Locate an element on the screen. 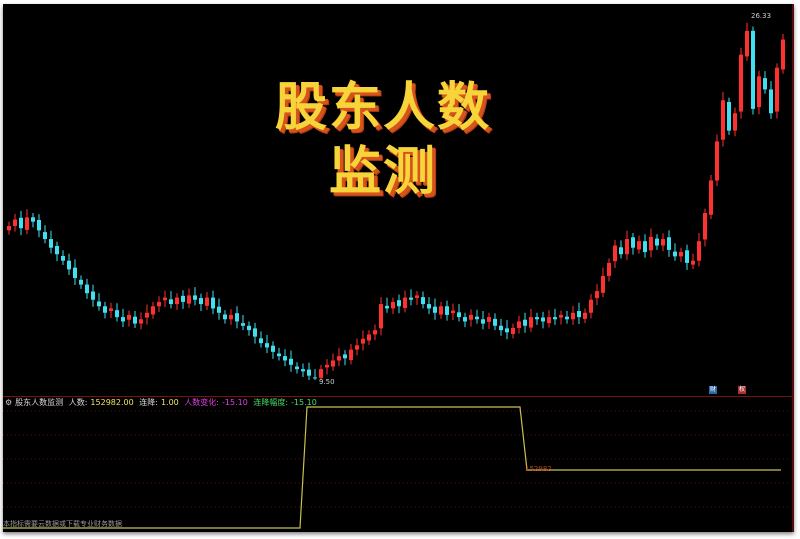  bottom-note: 本指标需要云数据或下载专业财务数据 is located at coordinates (62, 524).